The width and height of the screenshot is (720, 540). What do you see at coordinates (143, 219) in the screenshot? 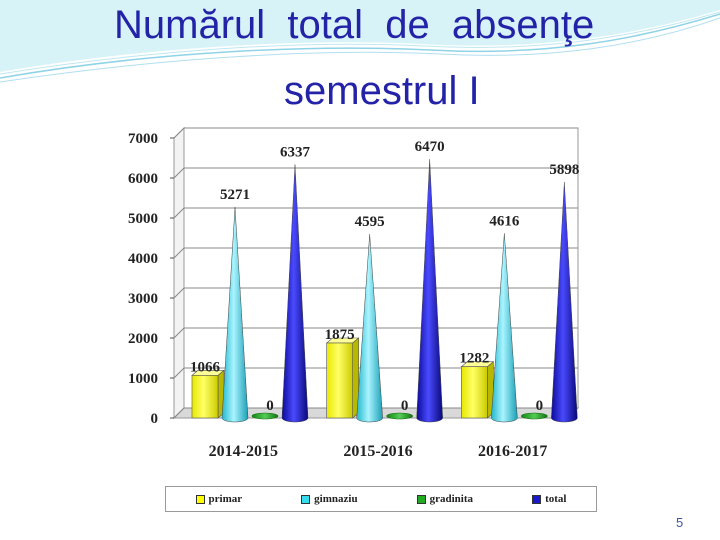
I see `y-tick-label: 5000` at bounding box center [143, 219].